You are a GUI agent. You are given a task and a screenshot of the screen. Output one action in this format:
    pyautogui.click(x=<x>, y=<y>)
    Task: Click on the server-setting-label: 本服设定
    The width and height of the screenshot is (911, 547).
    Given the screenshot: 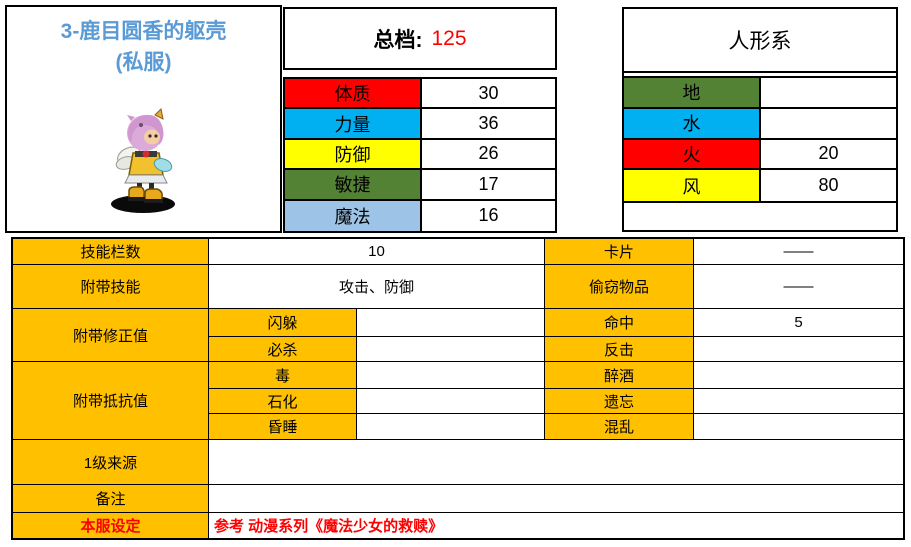 What is the action you would take?
    pyautogui.click(x=111, y=525)
    